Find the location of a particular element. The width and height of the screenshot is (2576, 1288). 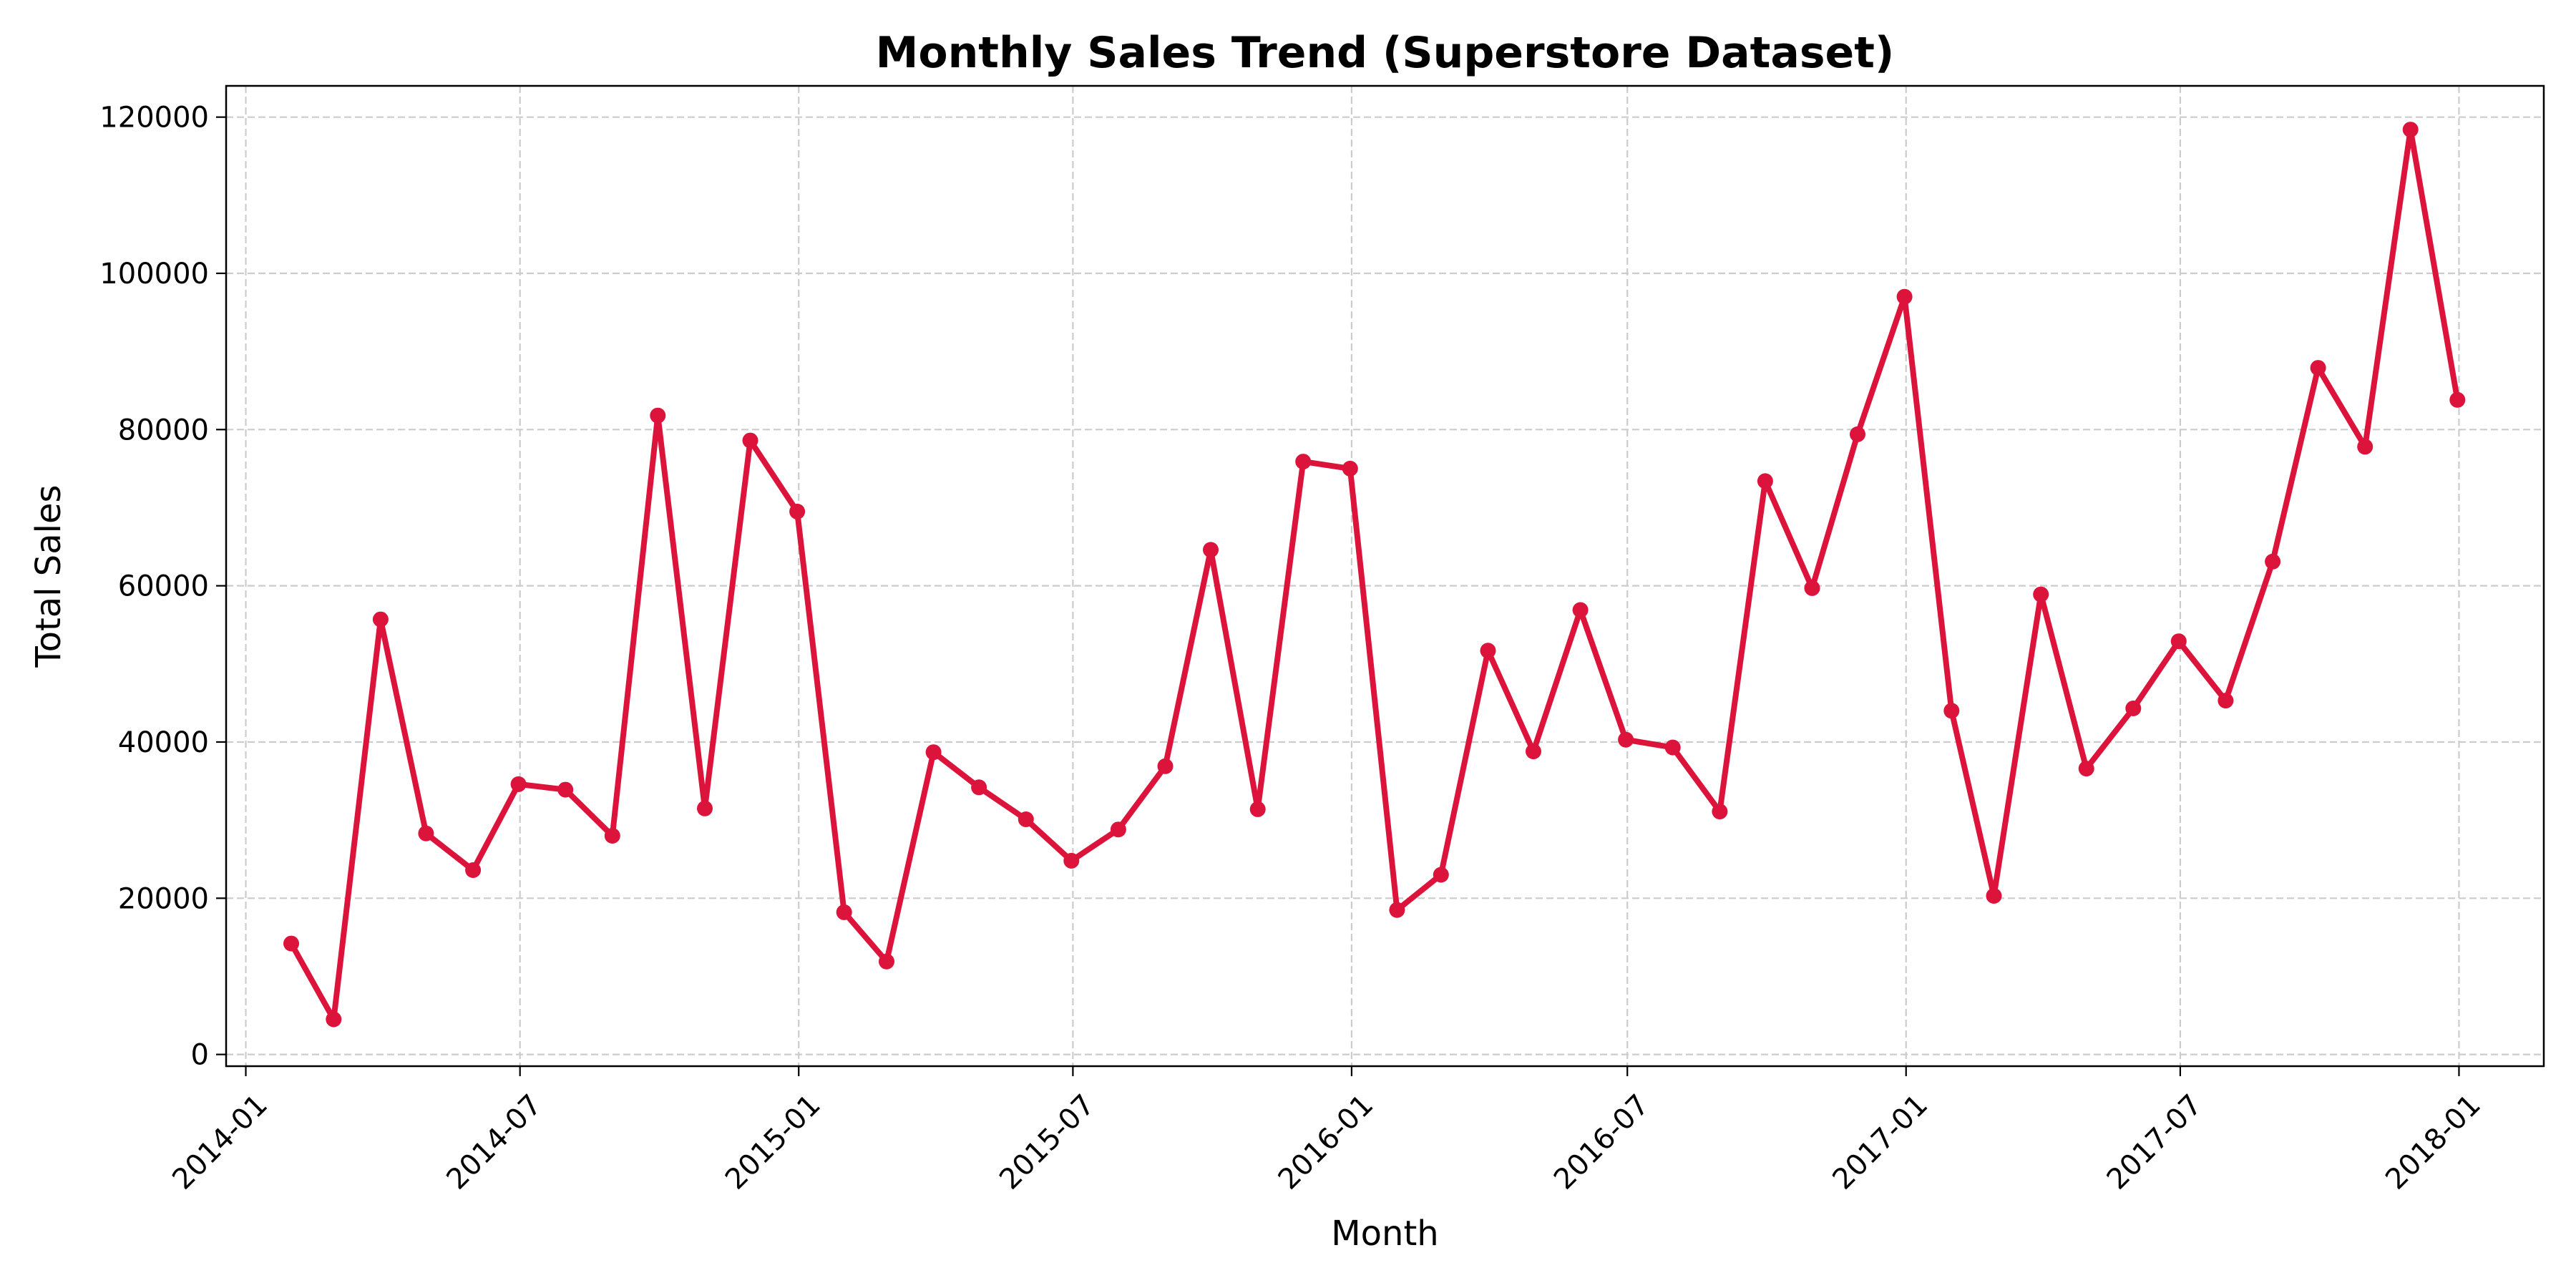

chart-title: Monthly Sales Trend (Superstore Dataset) is located at coordinates (1385, 53).